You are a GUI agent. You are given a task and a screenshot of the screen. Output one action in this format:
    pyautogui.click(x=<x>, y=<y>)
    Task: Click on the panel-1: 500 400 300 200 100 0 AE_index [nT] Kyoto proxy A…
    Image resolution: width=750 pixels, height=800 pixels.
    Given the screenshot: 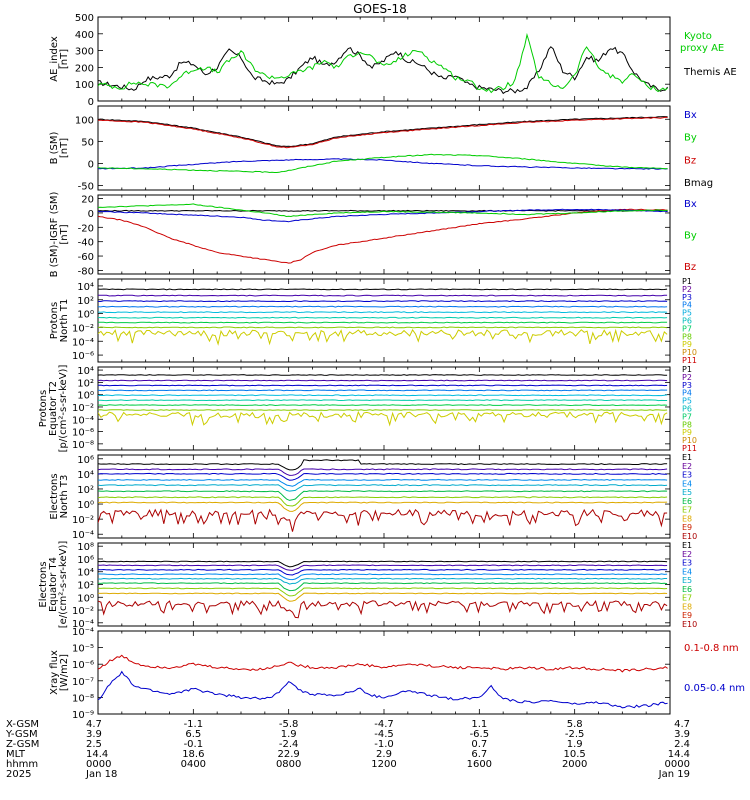 What is the action you would take?
    pyautogui.click(x=393, y=60)
    